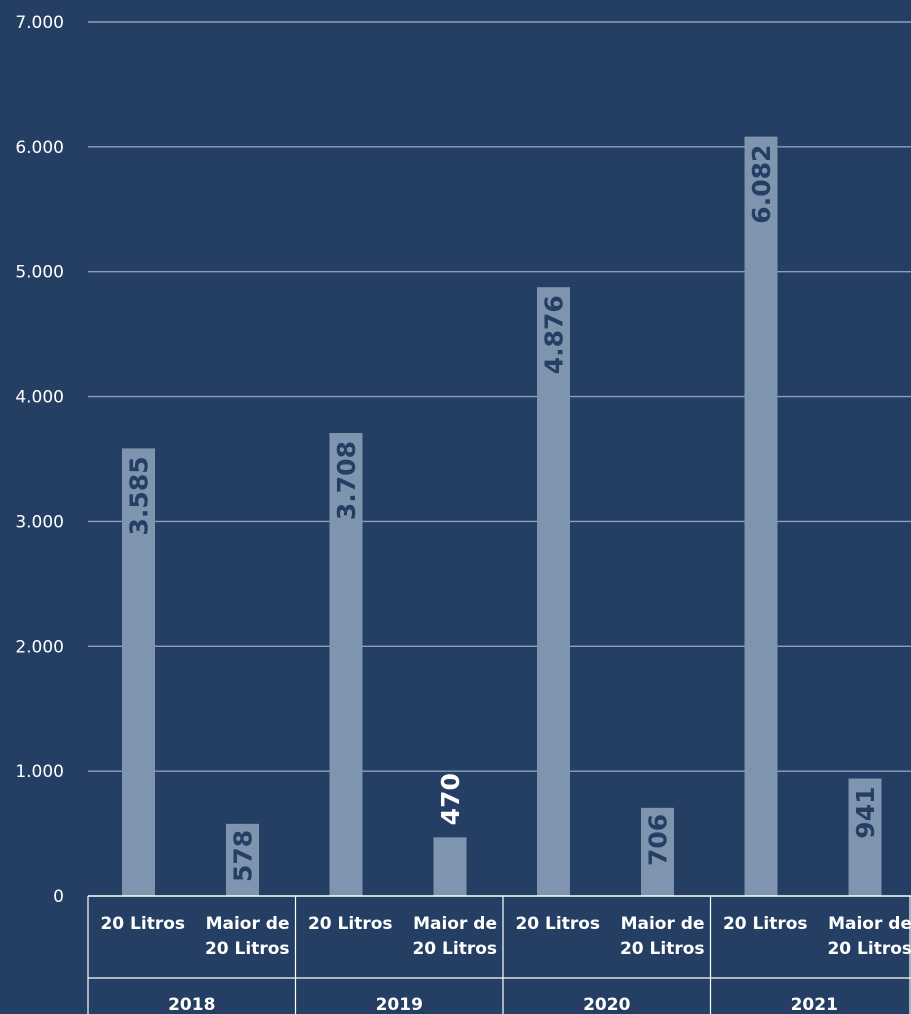  Describe the element at coordinates (39, 647) in the screenshot. I see `y-tick-label: 2.000` at that location.